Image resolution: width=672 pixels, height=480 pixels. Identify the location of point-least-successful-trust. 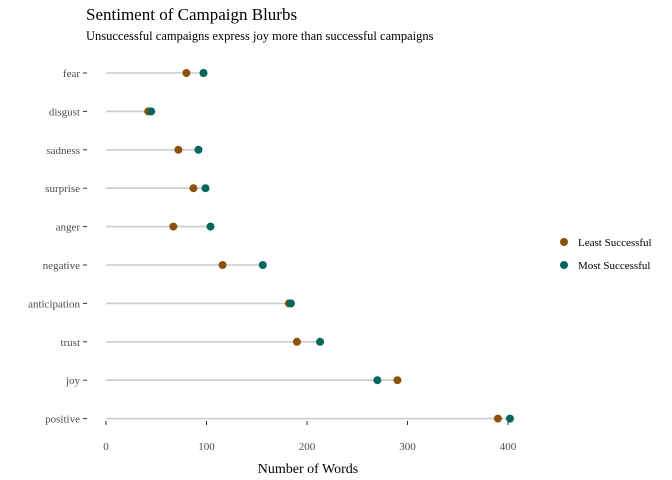
(296, 341).